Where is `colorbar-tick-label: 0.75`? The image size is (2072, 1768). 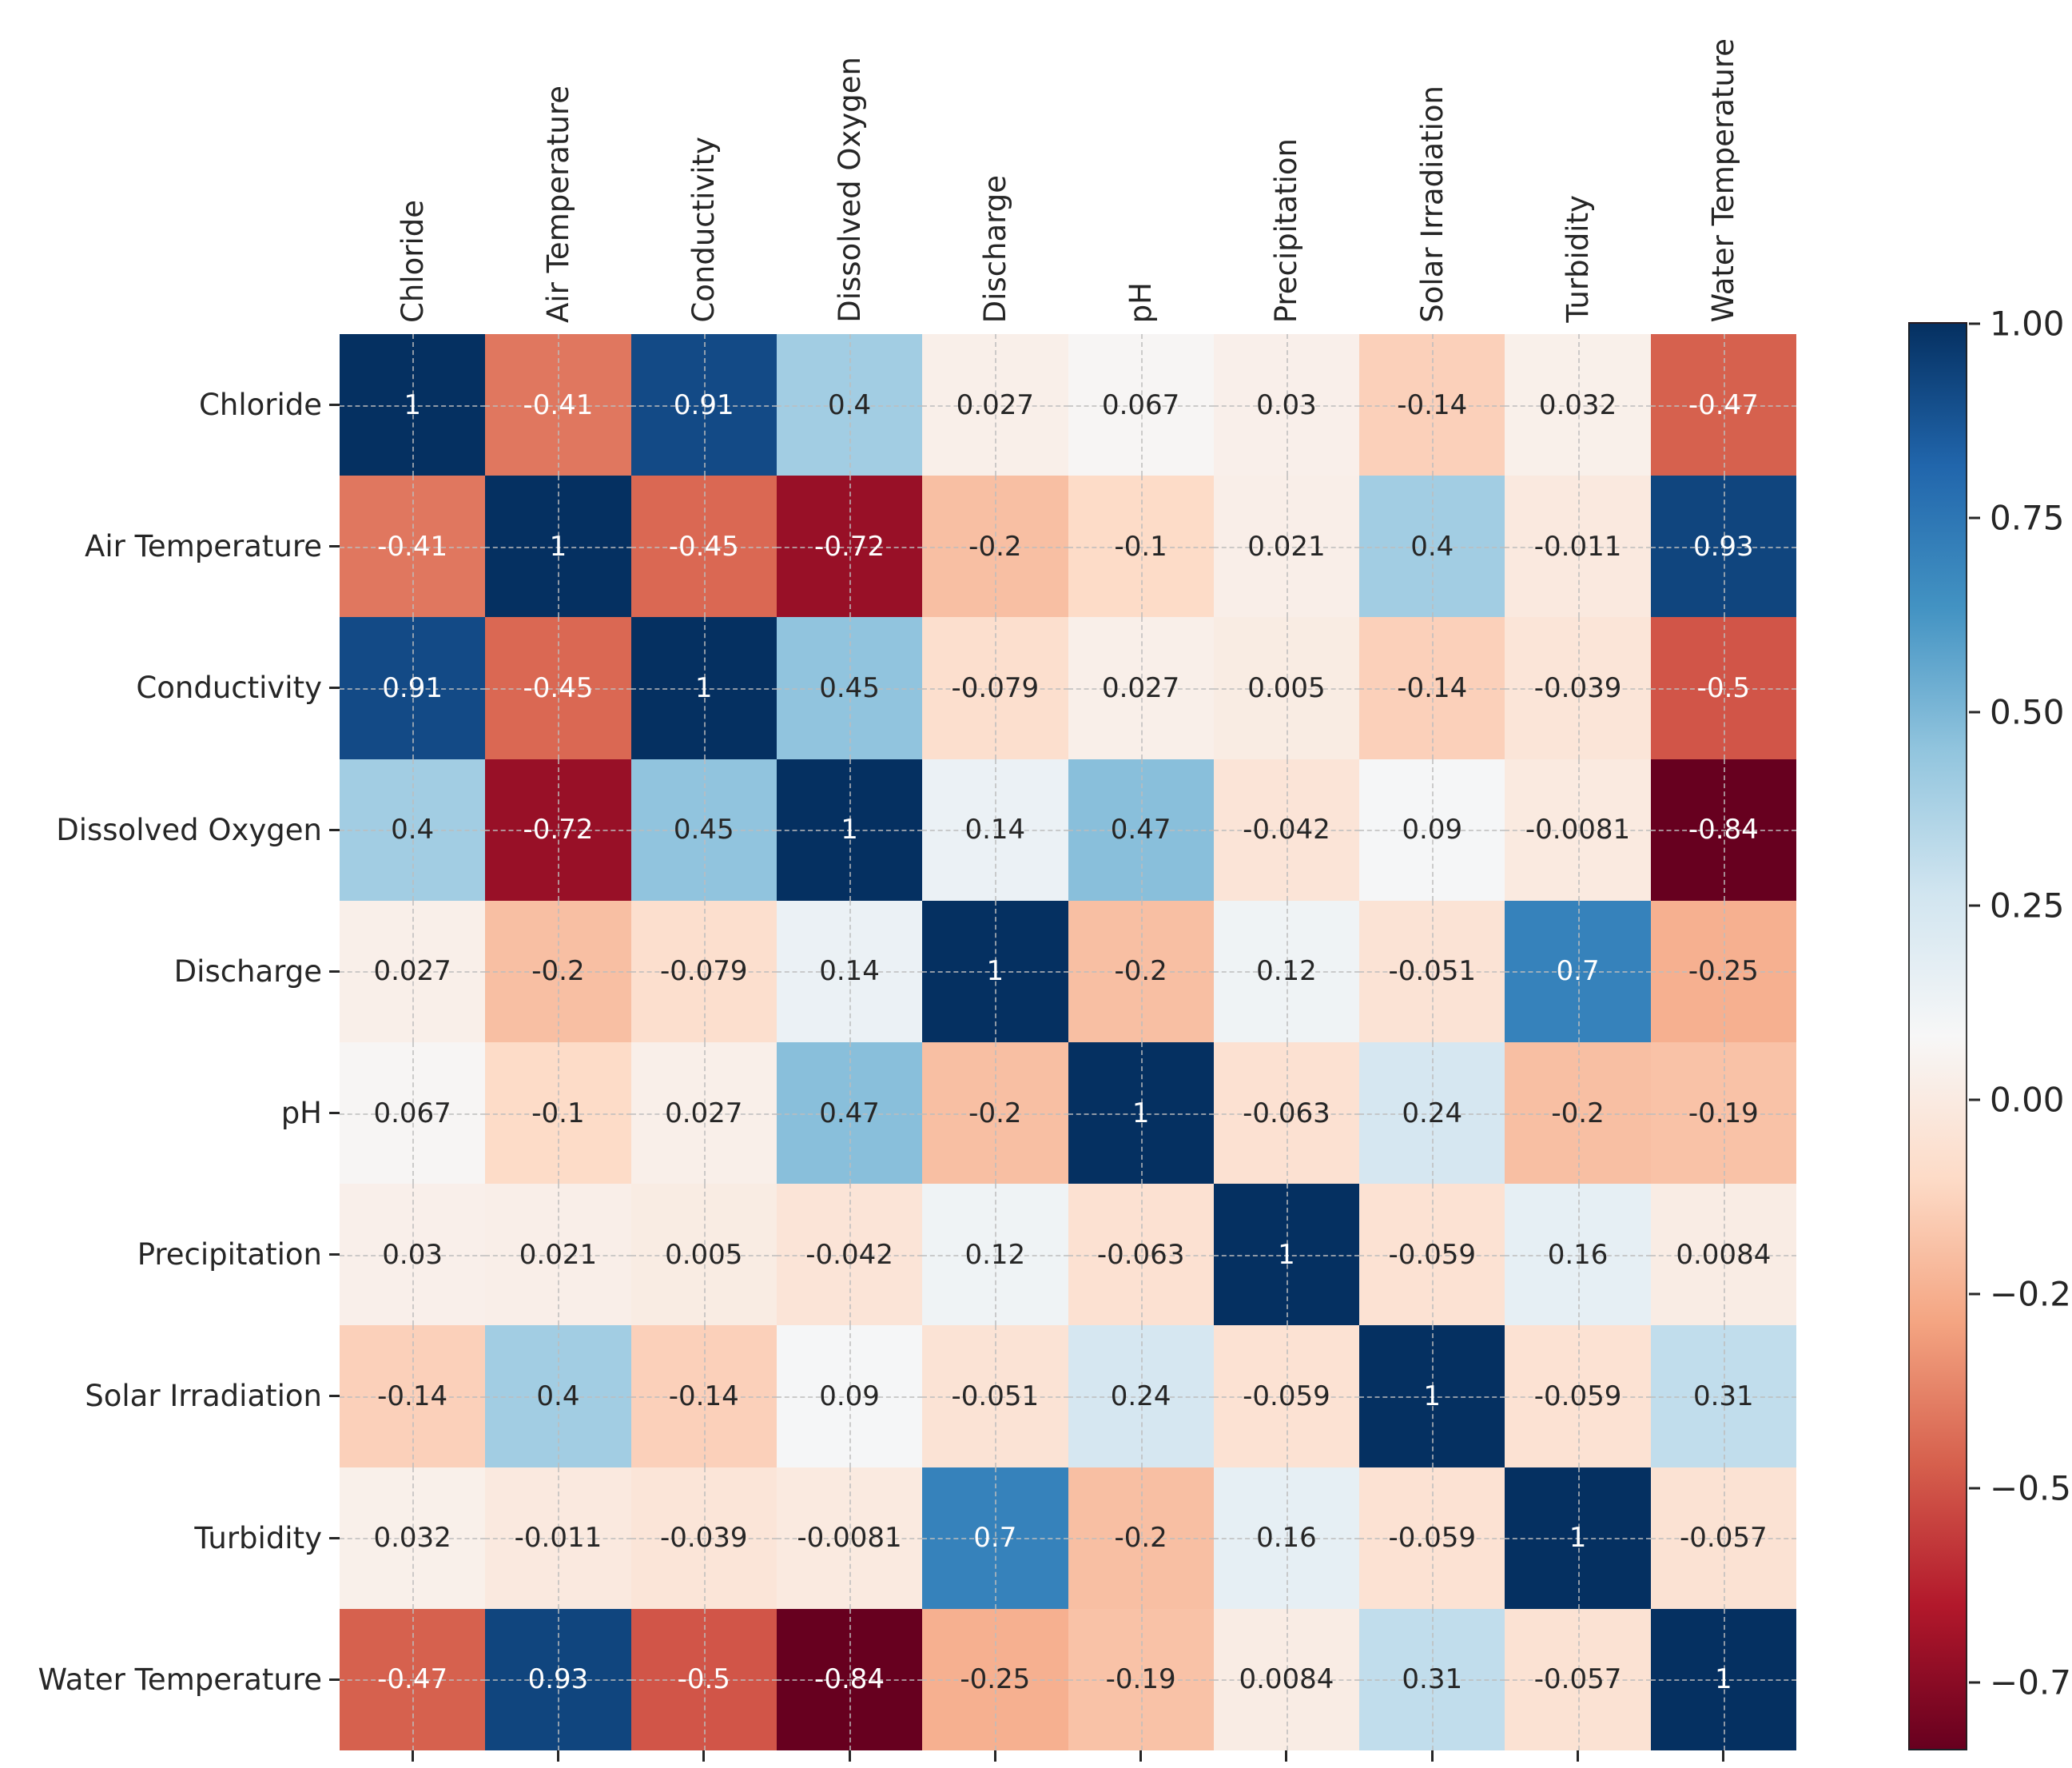 colorbar-tick-label: 0.75 is located at coordinates (2027, 518).